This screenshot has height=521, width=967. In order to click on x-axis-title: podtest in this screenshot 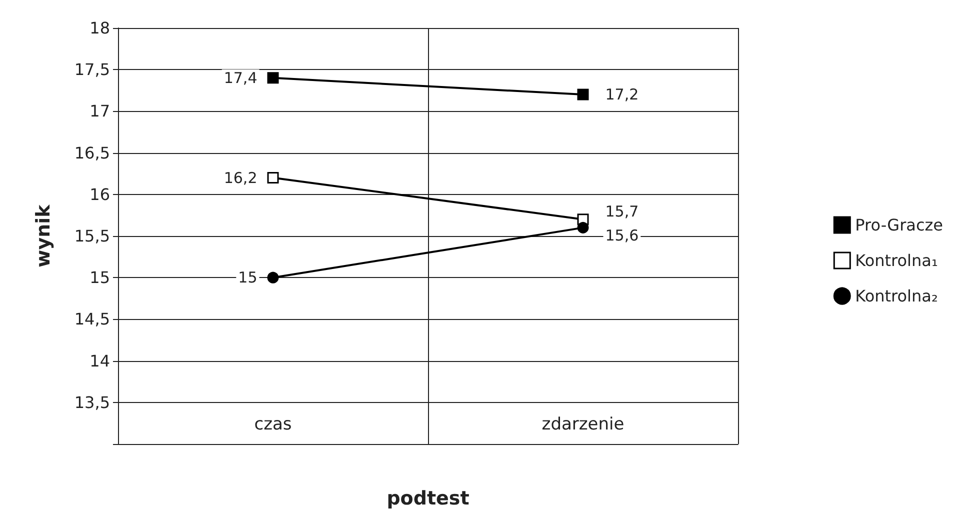, I will do `click(428, 499)`.